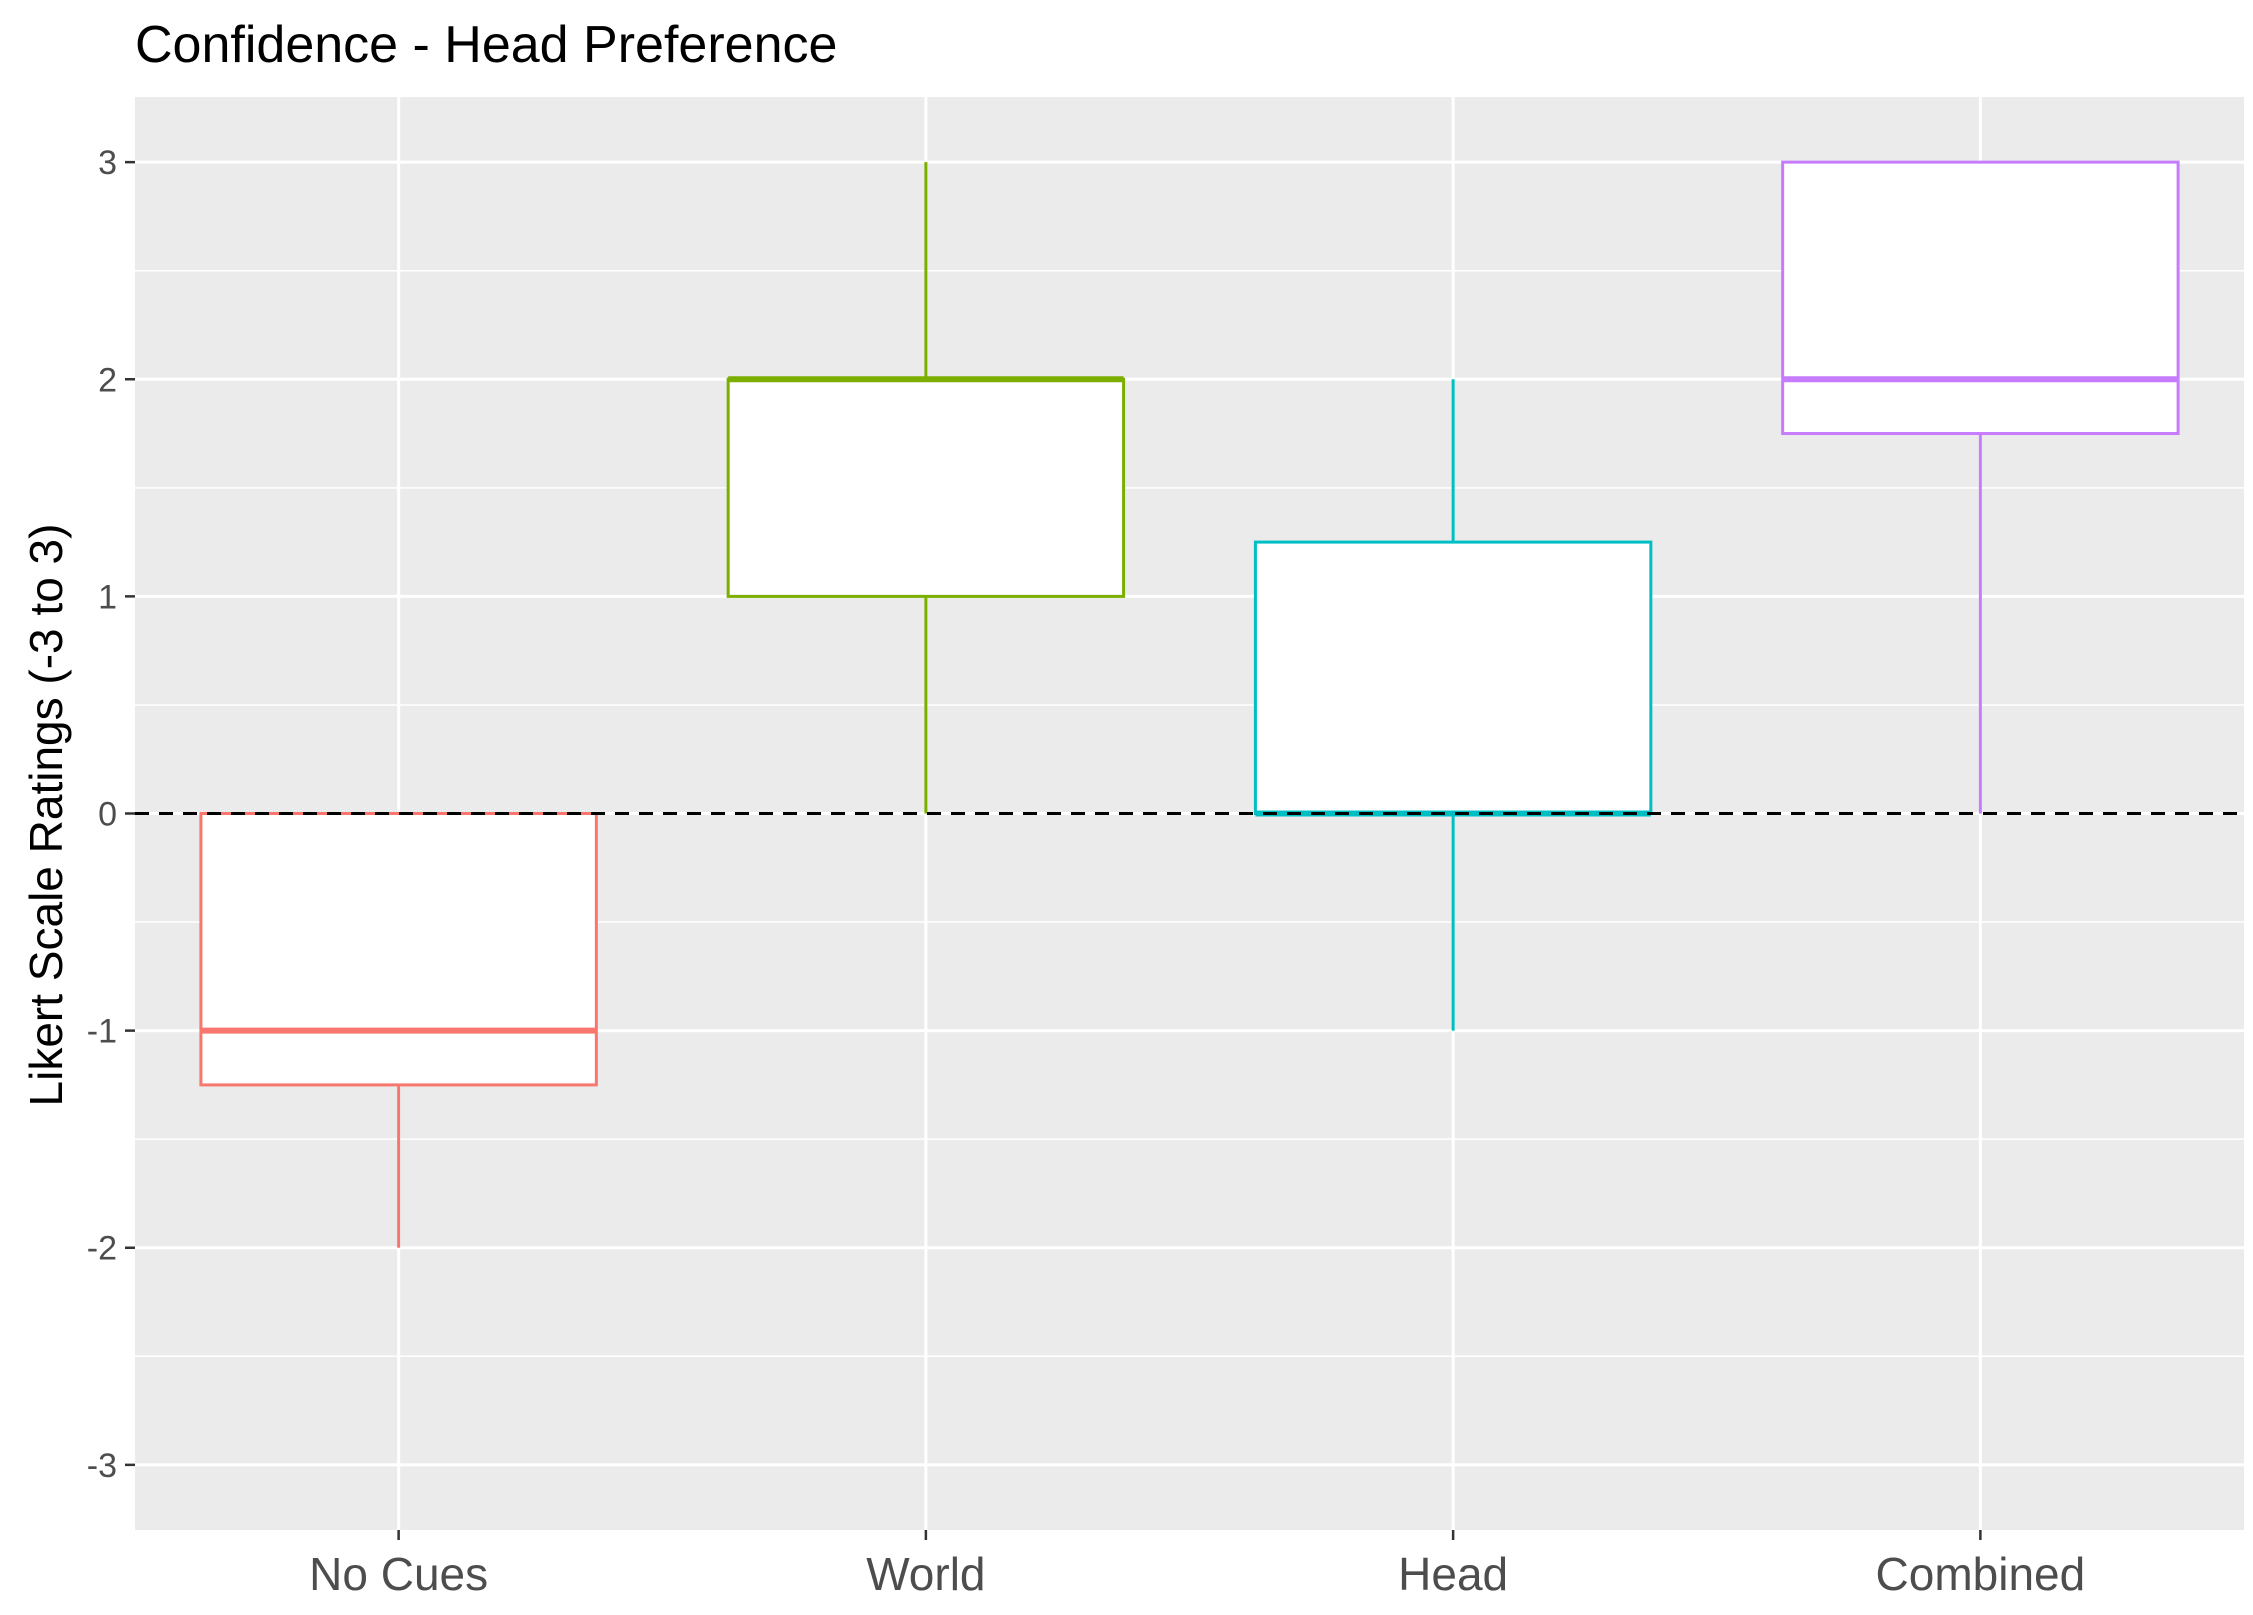  Describe the element at coordinates (925, 1574) in the screenshot. I see `x-tick-label: World` at that location.